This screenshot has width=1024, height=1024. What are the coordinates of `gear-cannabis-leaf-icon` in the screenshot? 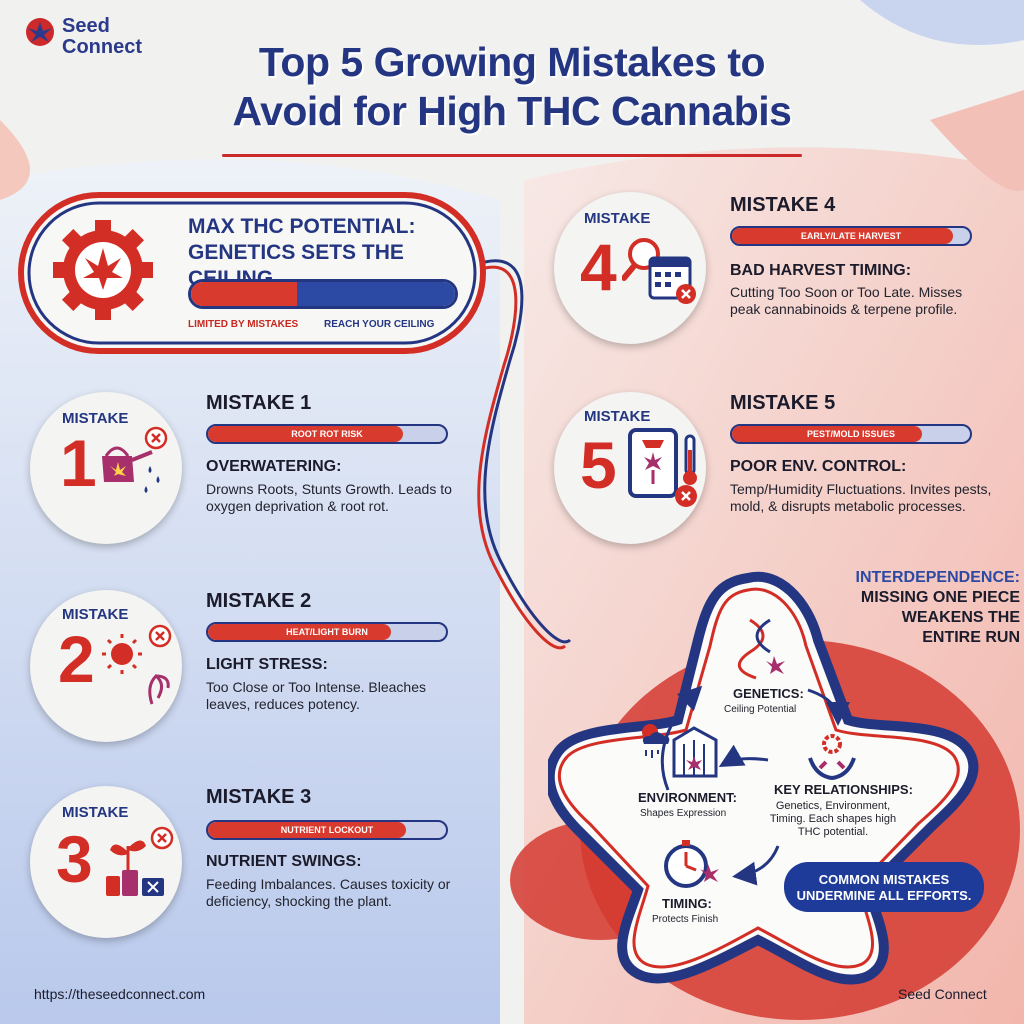 It's located at (103, 270).